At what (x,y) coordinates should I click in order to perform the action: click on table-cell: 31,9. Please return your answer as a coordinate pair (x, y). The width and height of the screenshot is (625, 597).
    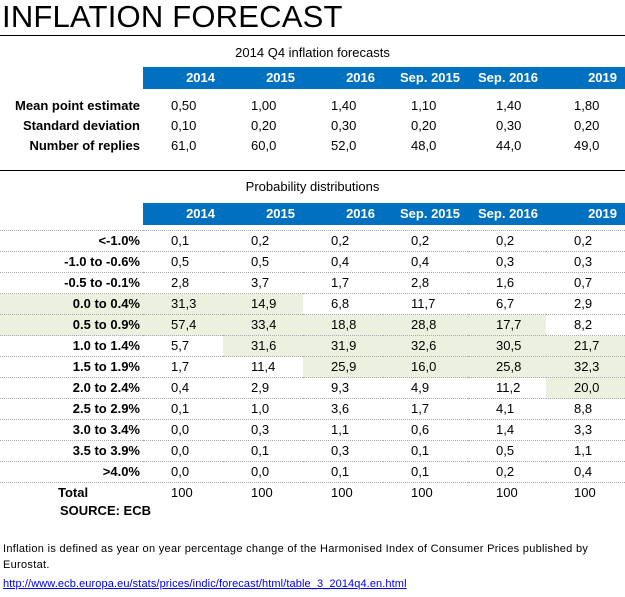
    Looking at the image, I should click on (343, 346).